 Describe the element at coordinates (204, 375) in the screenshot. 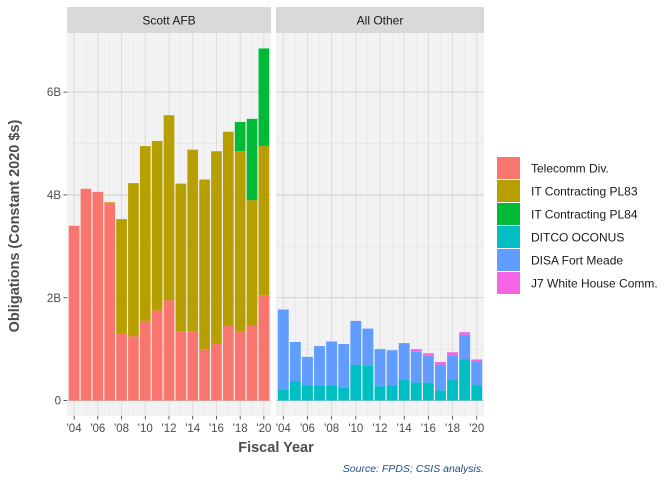

I see `bar-scott-afb-2015-telecomm-div` at that location.